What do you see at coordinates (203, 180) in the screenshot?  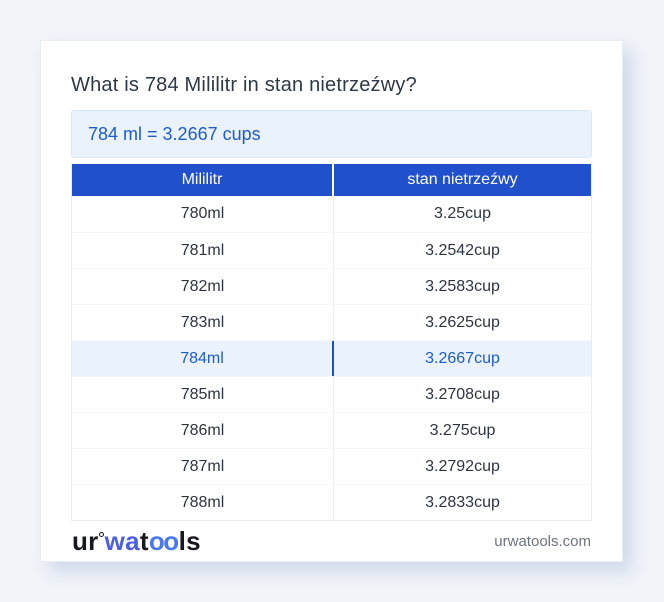 I see `table-header-mililitr: Mililitr` at bounding box center [203, 180].